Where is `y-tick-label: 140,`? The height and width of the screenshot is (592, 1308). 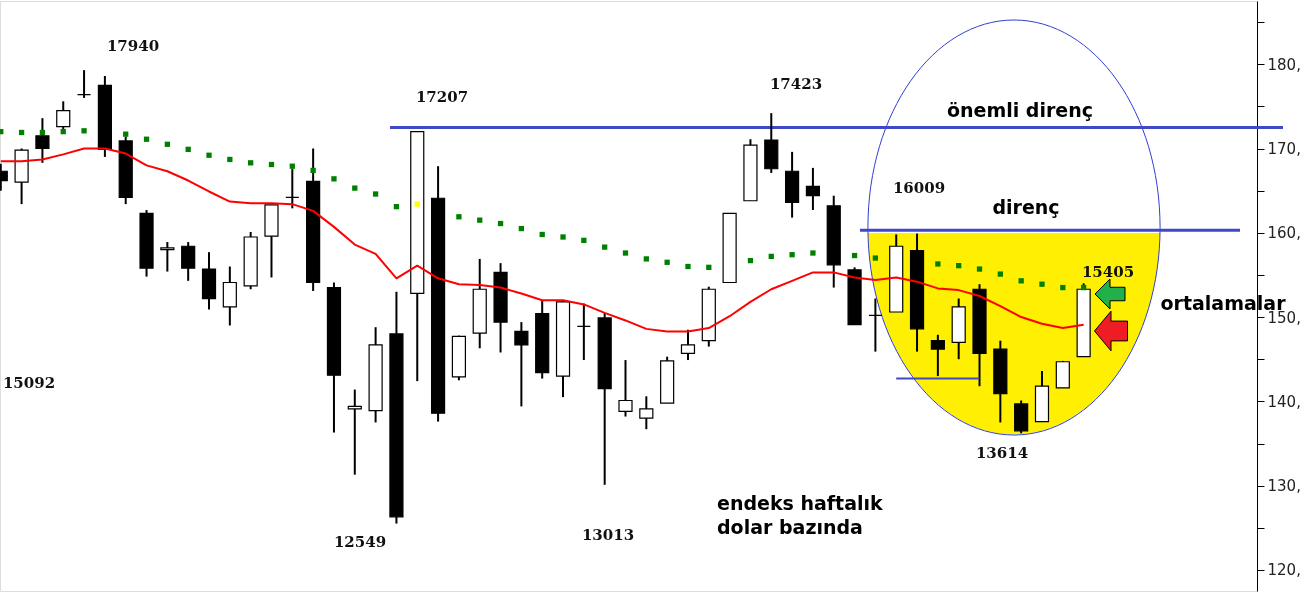
y-tick-label: 140, is located at coordinates (1284, 401).